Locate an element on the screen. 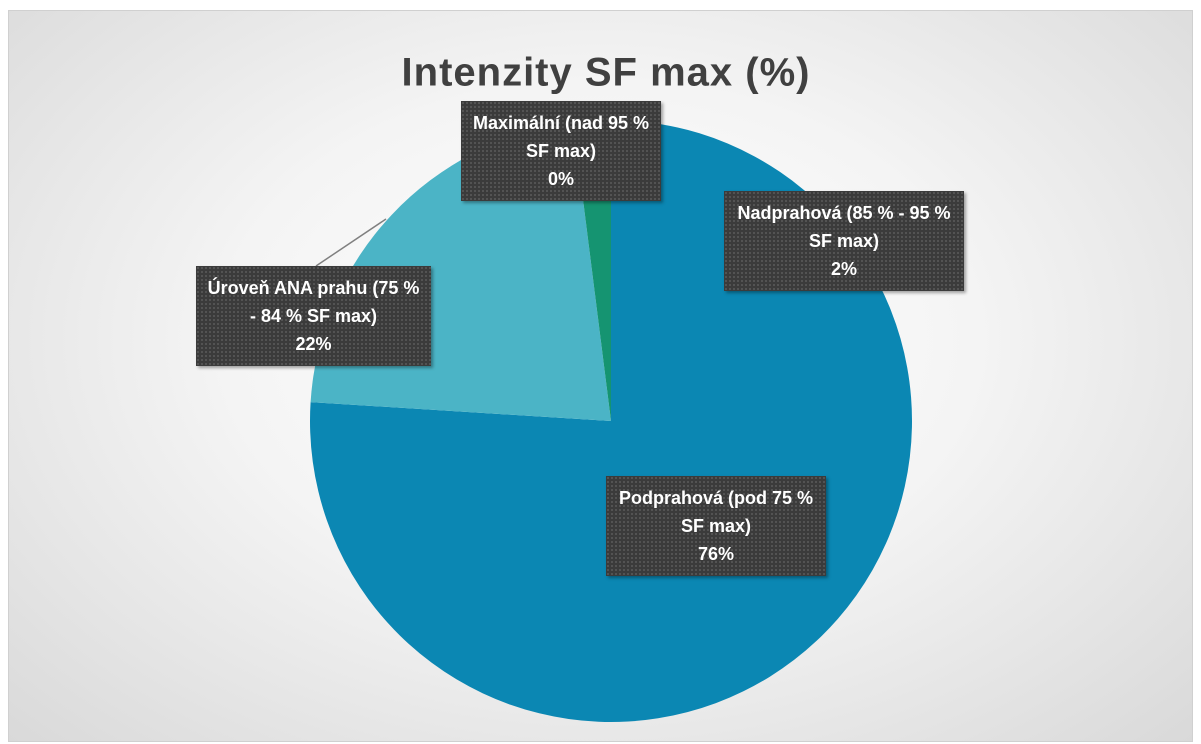 The width and height of the screenshot is (1201, 744). data-label: Úroveň ANA prahu (75 % - 84 % SF max) 22% is located at coordinates (313, 316).